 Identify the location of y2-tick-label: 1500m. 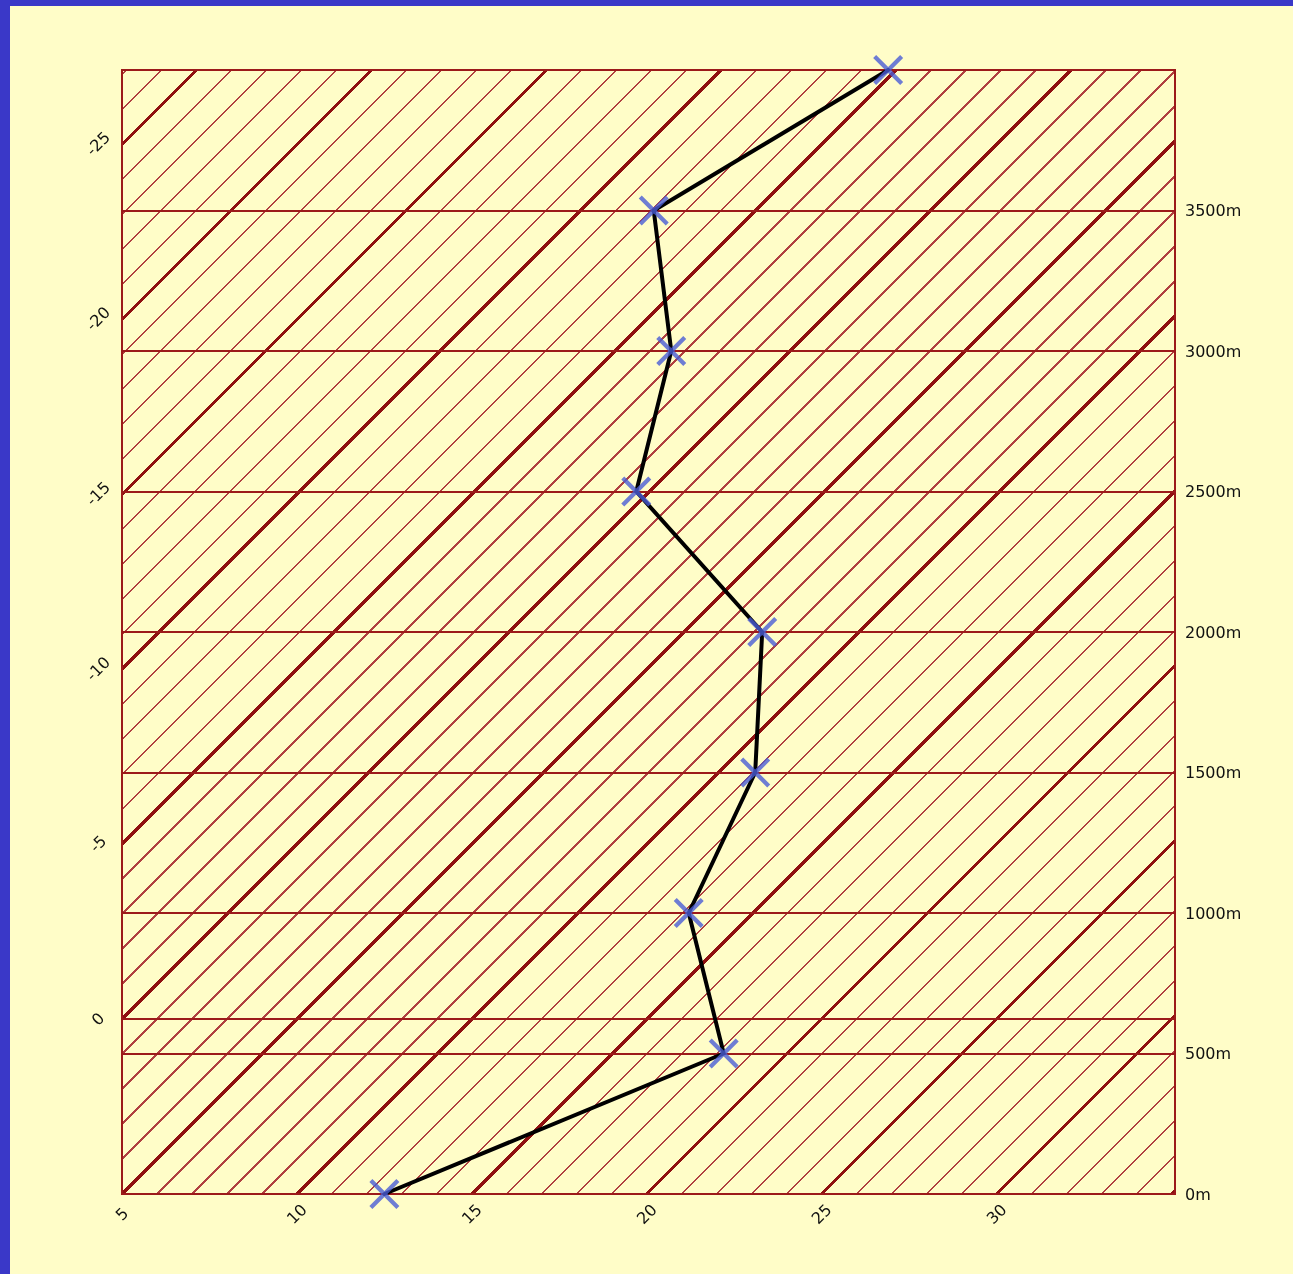
(1213, 772).